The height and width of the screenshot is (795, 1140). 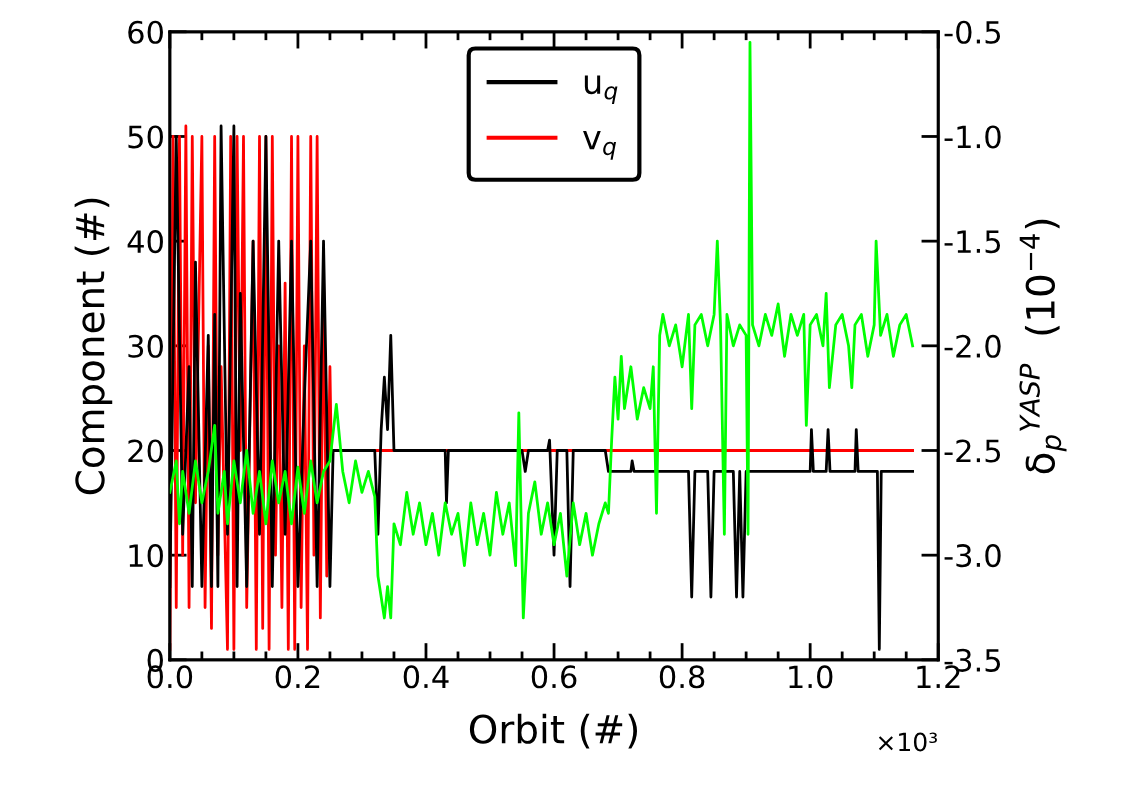 I want to click on y-tick-label: 30, so click(x=145, y=346).